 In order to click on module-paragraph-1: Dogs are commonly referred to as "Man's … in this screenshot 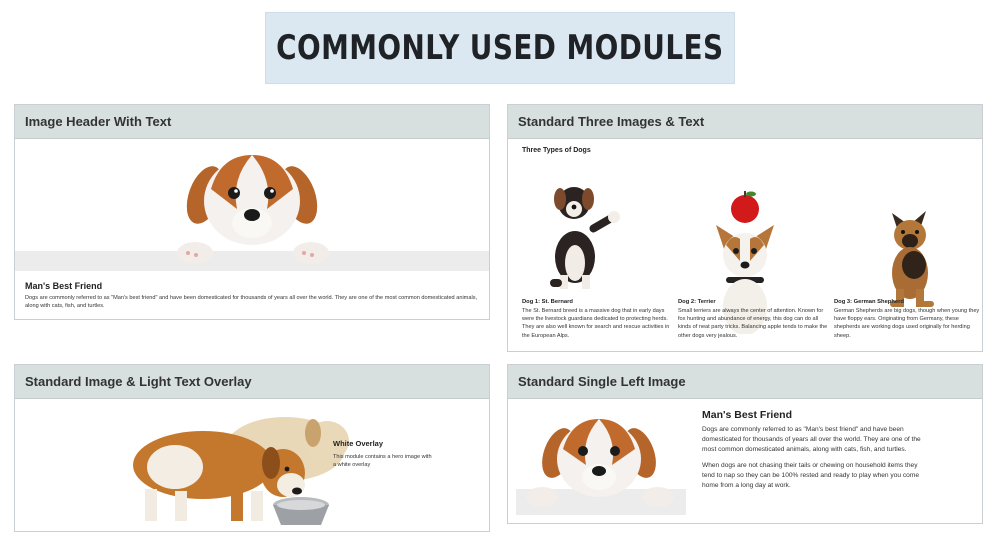, I will do `click(811, 440)`.